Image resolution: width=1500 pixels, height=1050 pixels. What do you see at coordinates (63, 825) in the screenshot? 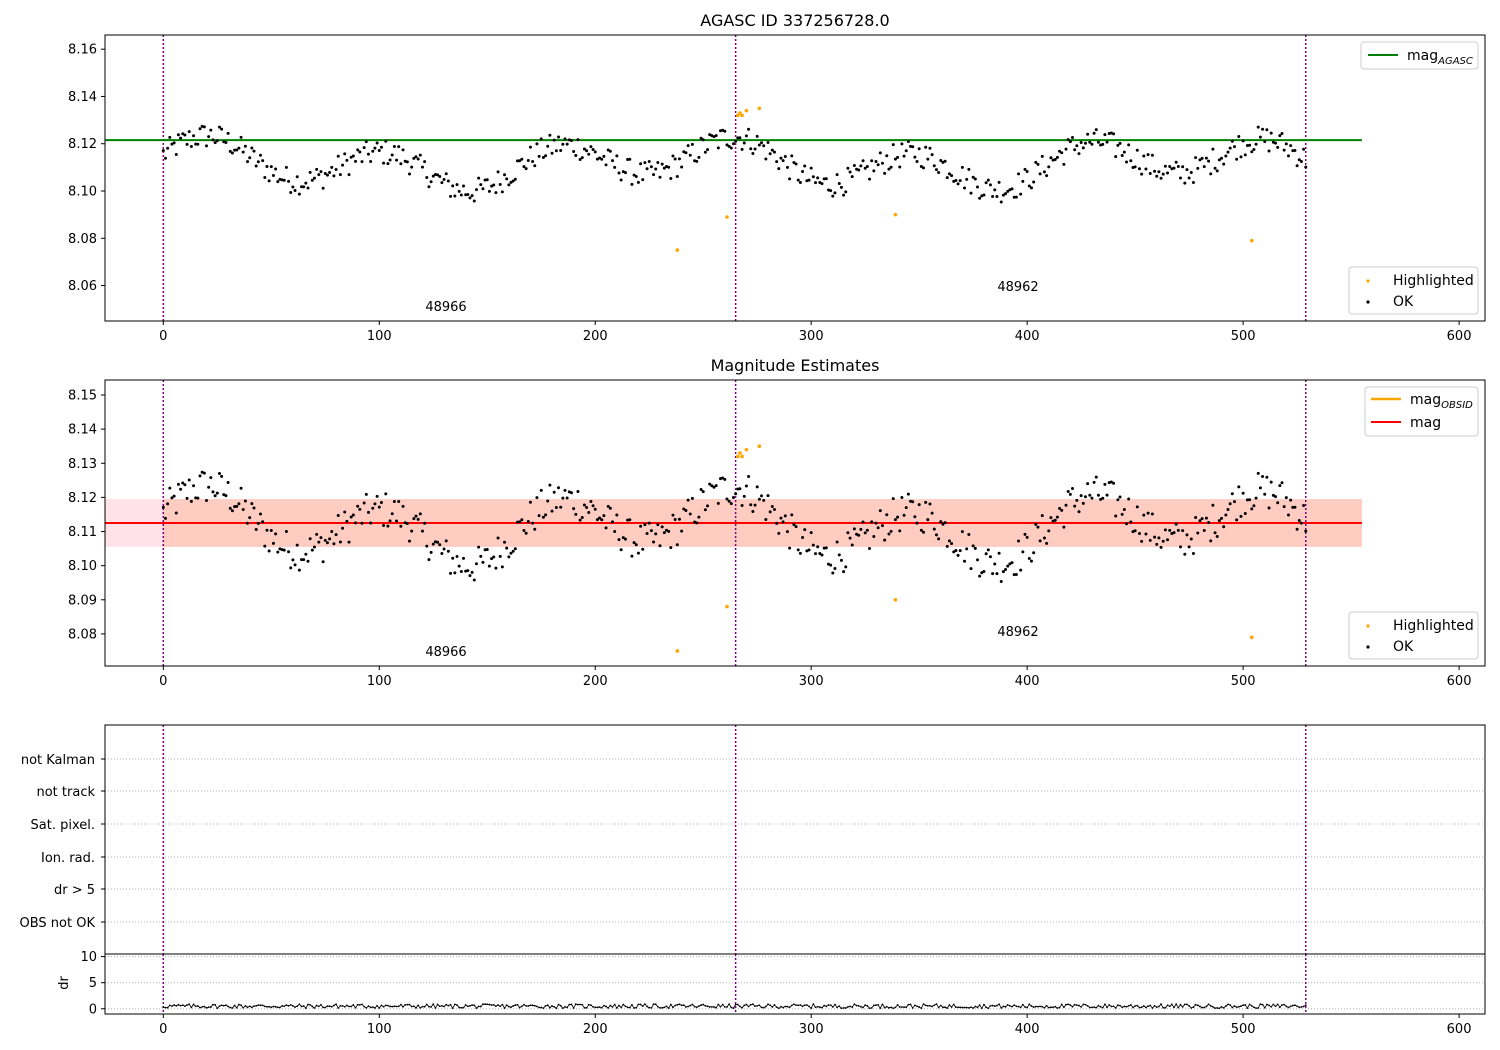
I see `flag-category-label: Sat. pixel.` at bounding box center [63, 825].